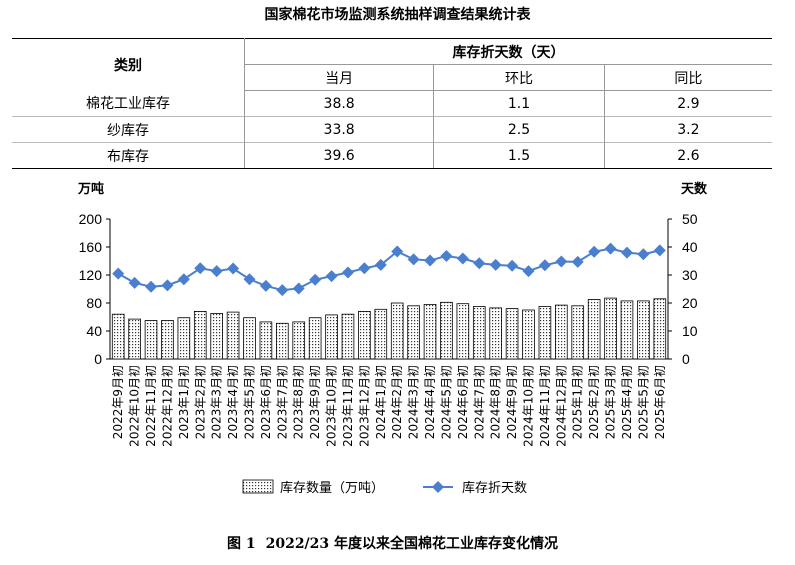 The width and height of the screenshot is (795, 565). Describe the element at coordinates (98, 359) in the screenshot. I see `left-tick-label: 0` at that location.